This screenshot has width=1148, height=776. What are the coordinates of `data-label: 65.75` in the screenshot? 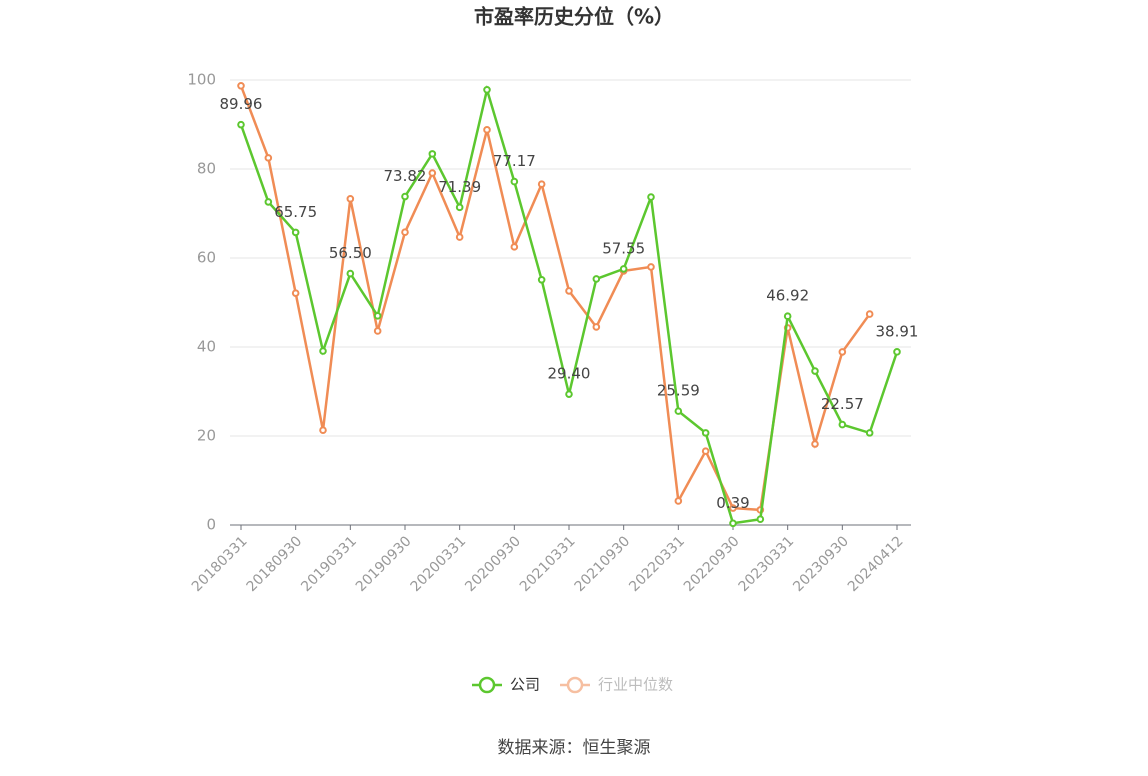 It's located at (295, 212).